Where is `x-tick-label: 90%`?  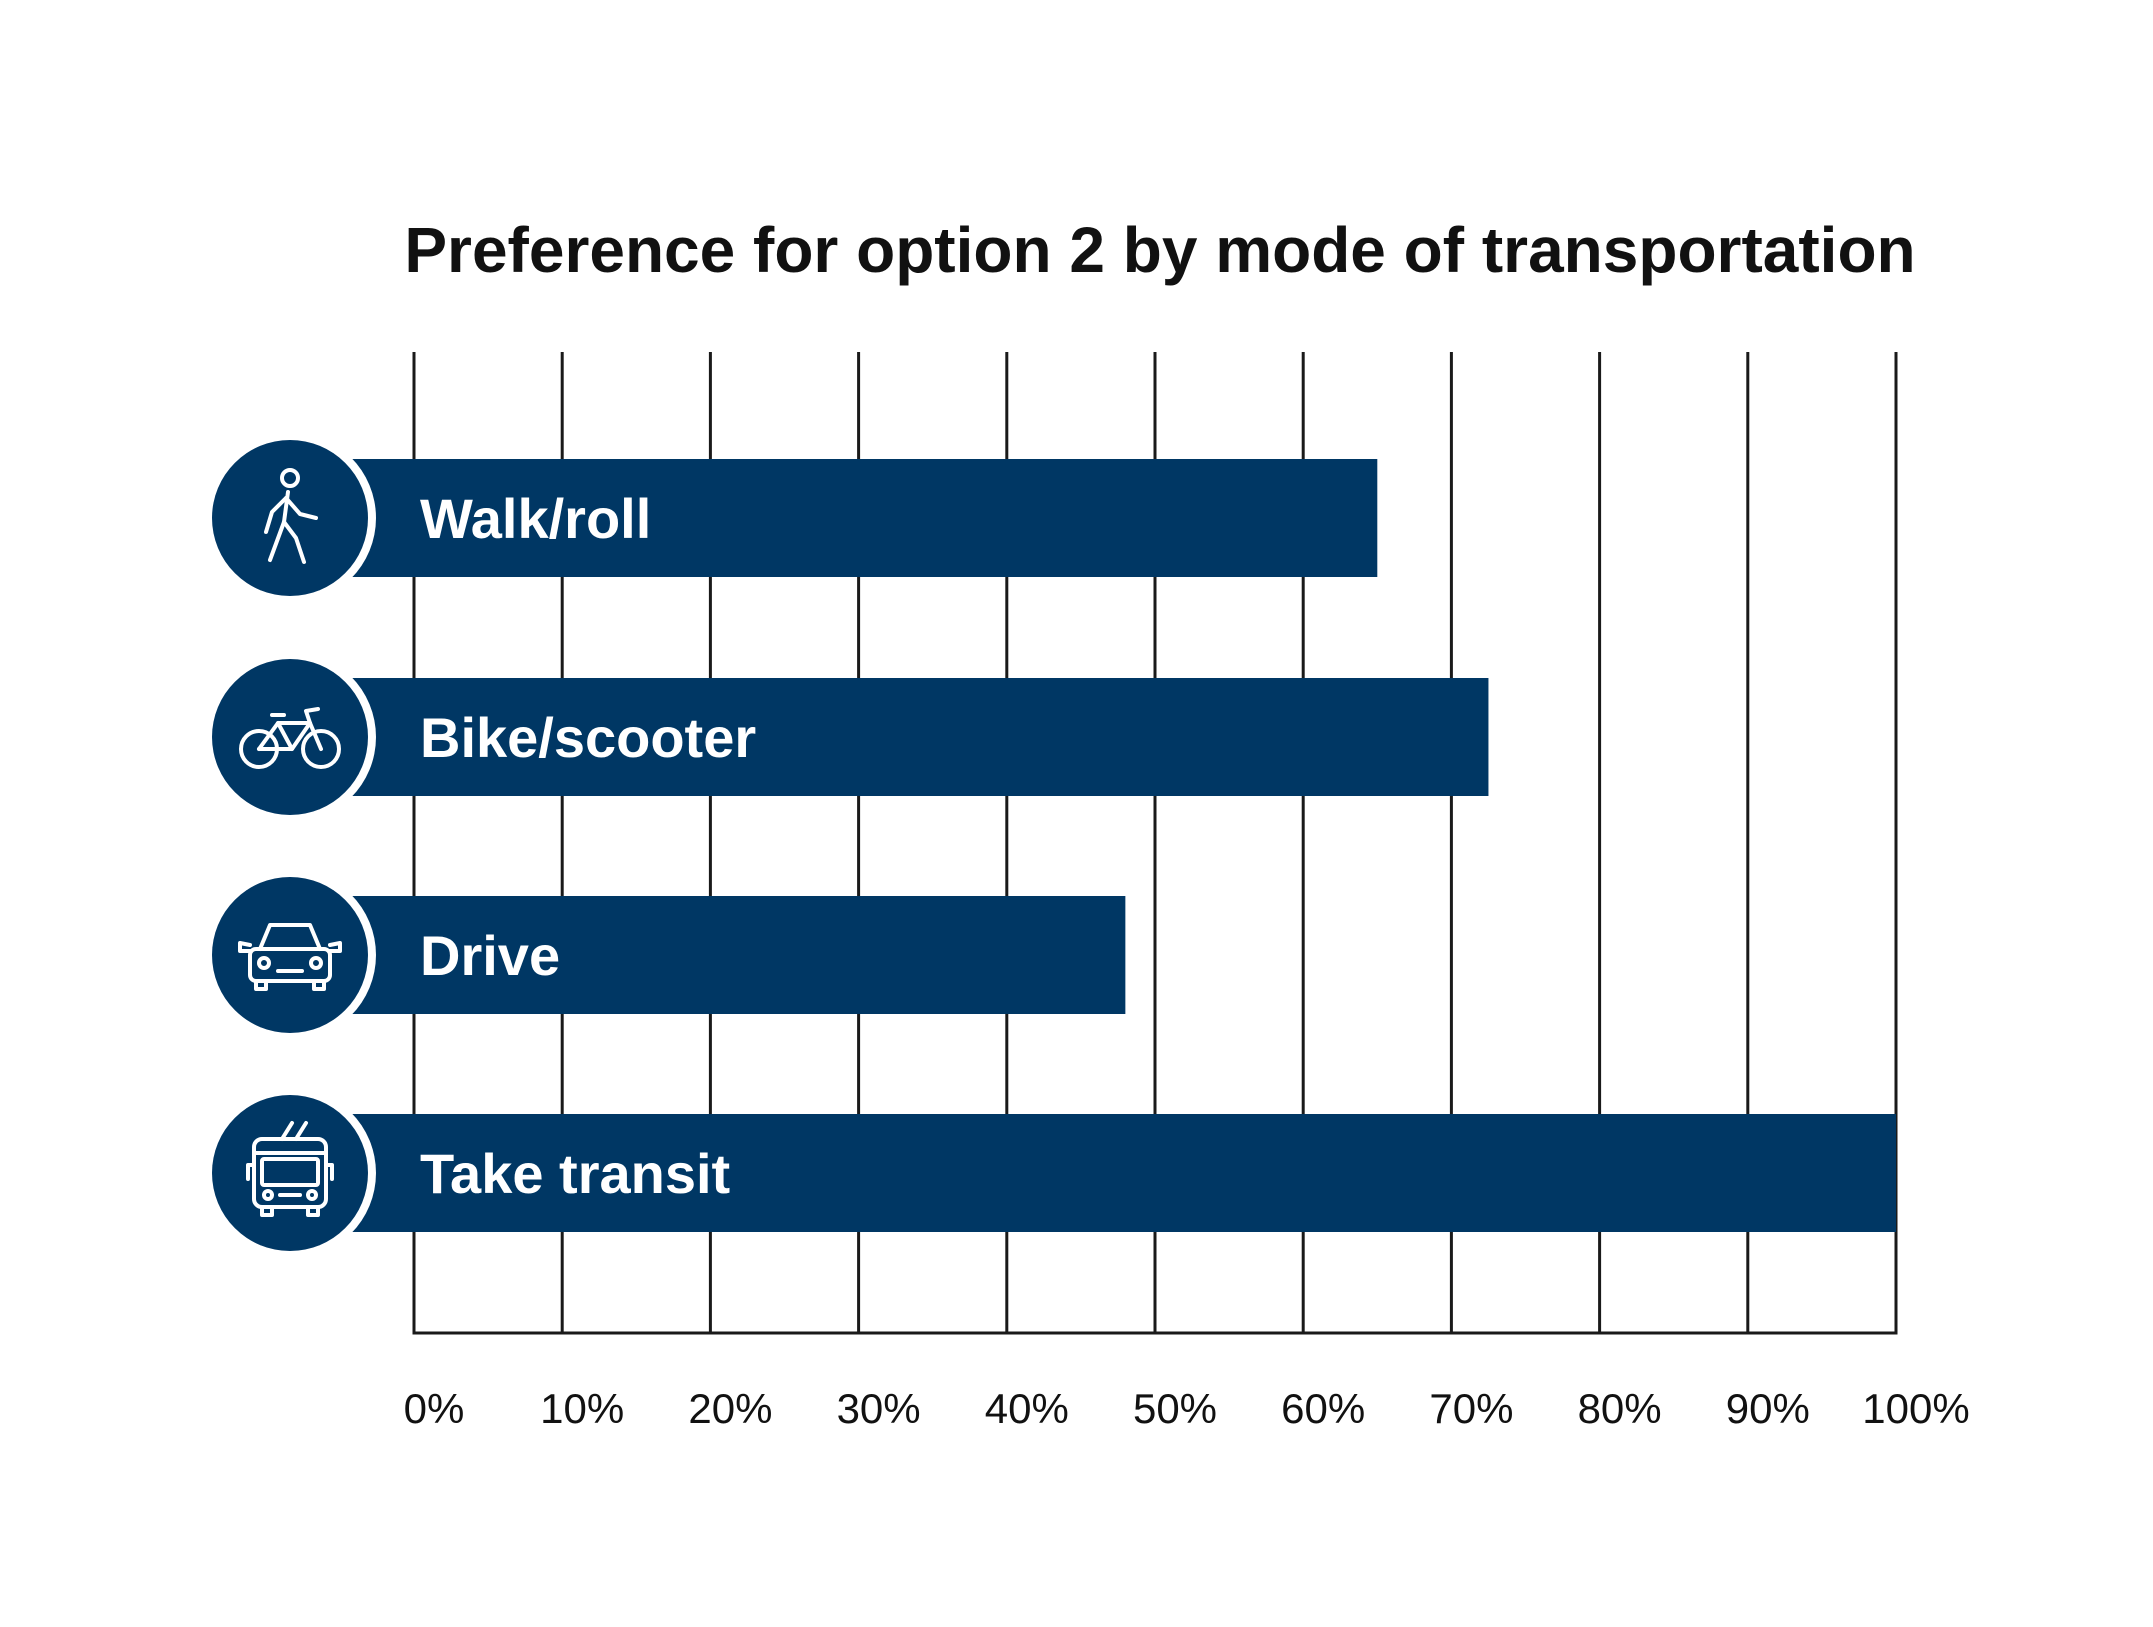
x-tick-label: 90% is located at coordinates (1768, 1408).